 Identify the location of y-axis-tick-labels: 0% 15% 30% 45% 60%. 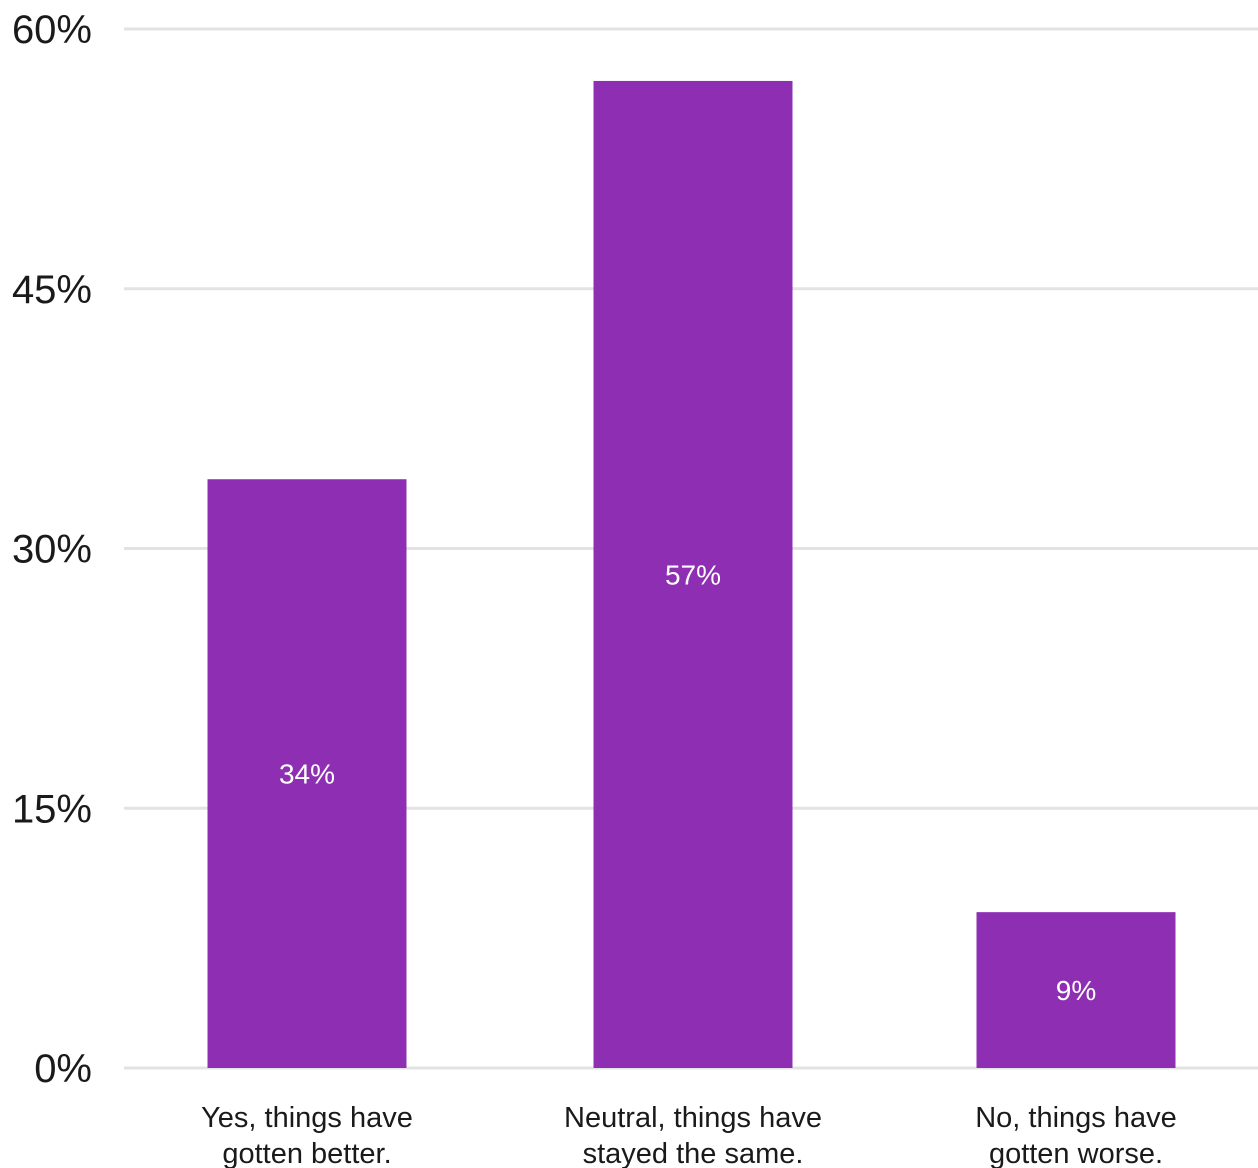
(52, 549).